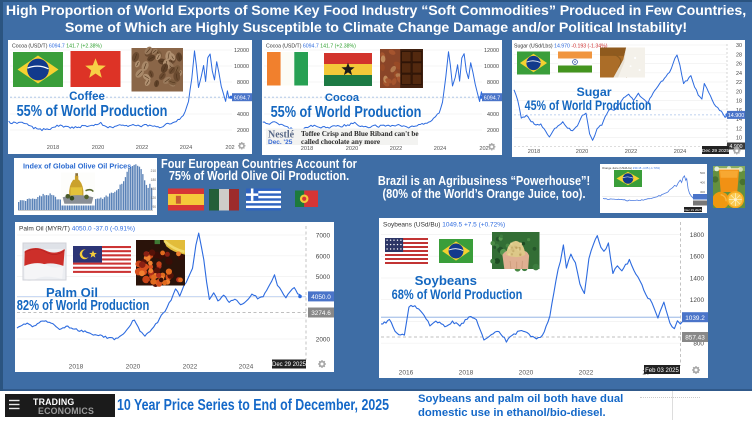 The image size is (752, 424). What do you see at coordinates (561, 47) in the screenshot?
I see `svg-text:Sugar (USd/Lbs) 14.970 -0.193: Sugar (USd/Lbs) 14.970 -0.193 (-1.34%)` at bounding box center [561, 47].